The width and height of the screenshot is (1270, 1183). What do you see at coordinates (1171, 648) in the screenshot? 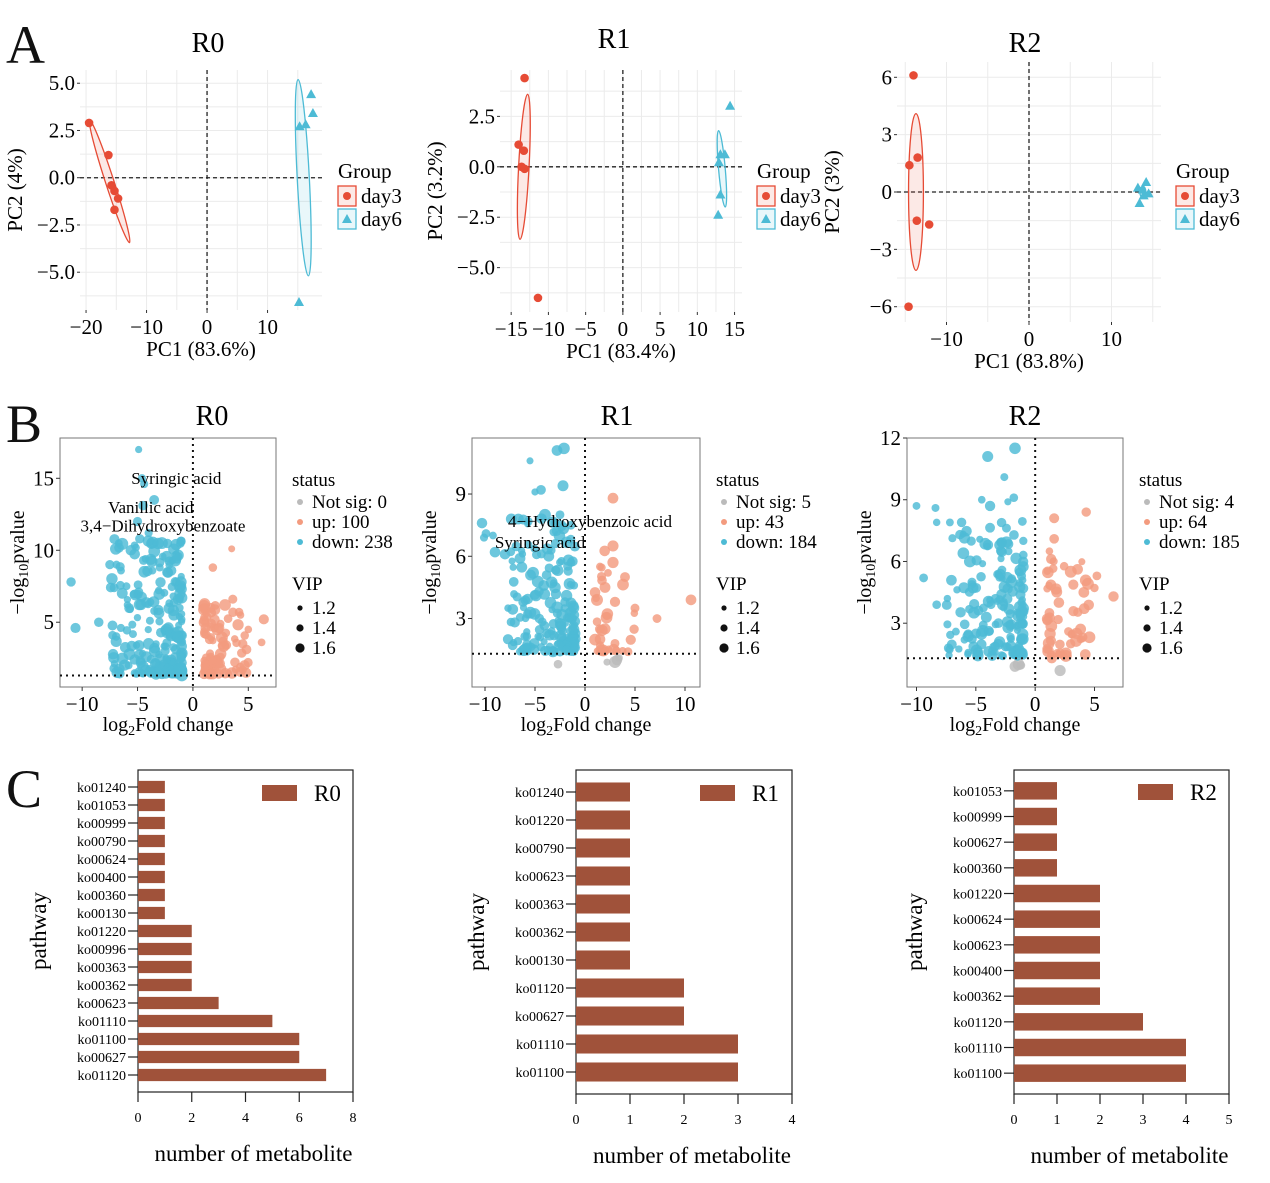
I see `legend-vip-label: 1.6` at bounding box center [1171, 648].